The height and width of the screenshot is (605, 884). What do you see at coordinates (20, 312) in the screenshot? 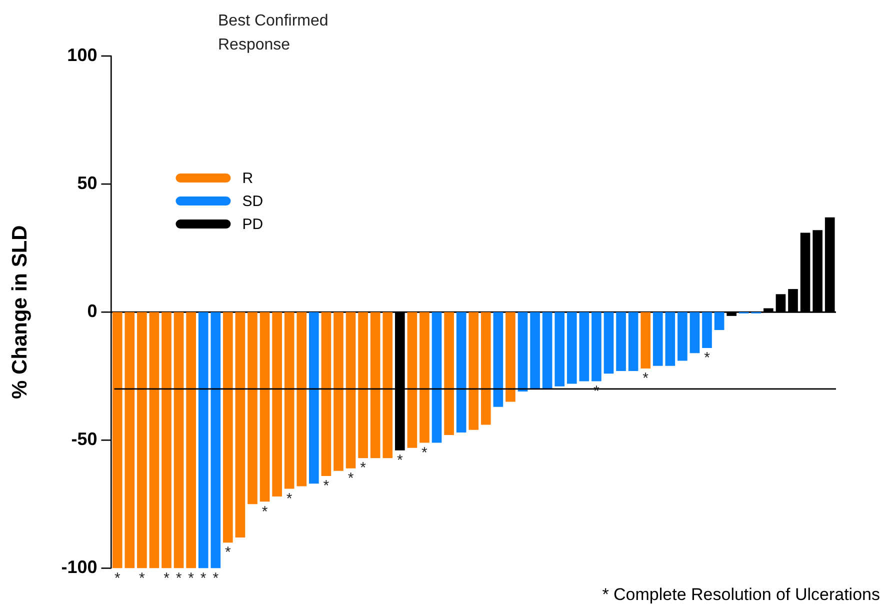
I see `y-axis-title: % Change in SLD` at bounding box center [20, 312].